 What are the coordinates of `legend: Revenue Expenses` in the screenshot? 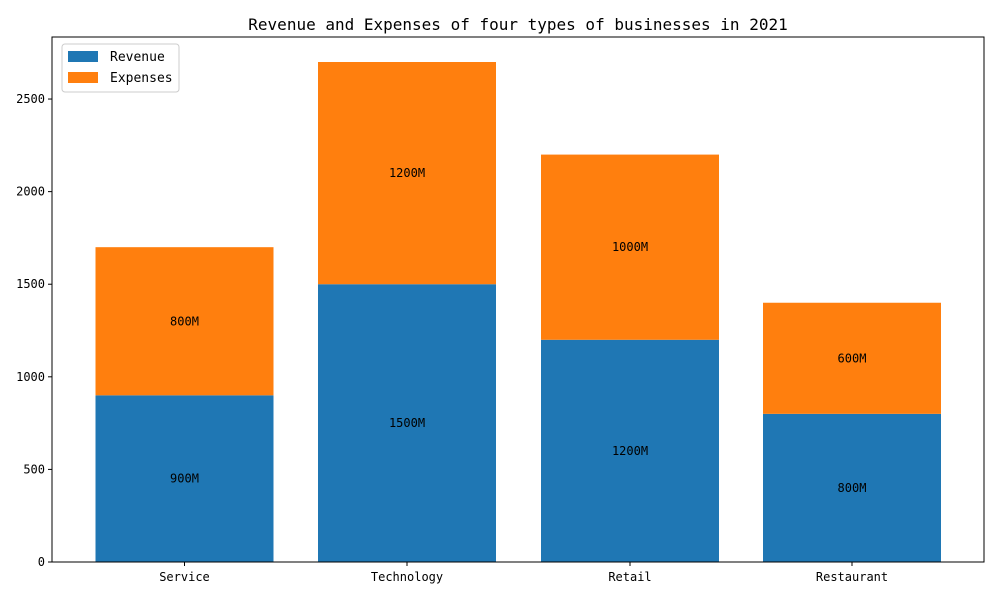 It's located at (120, 68).